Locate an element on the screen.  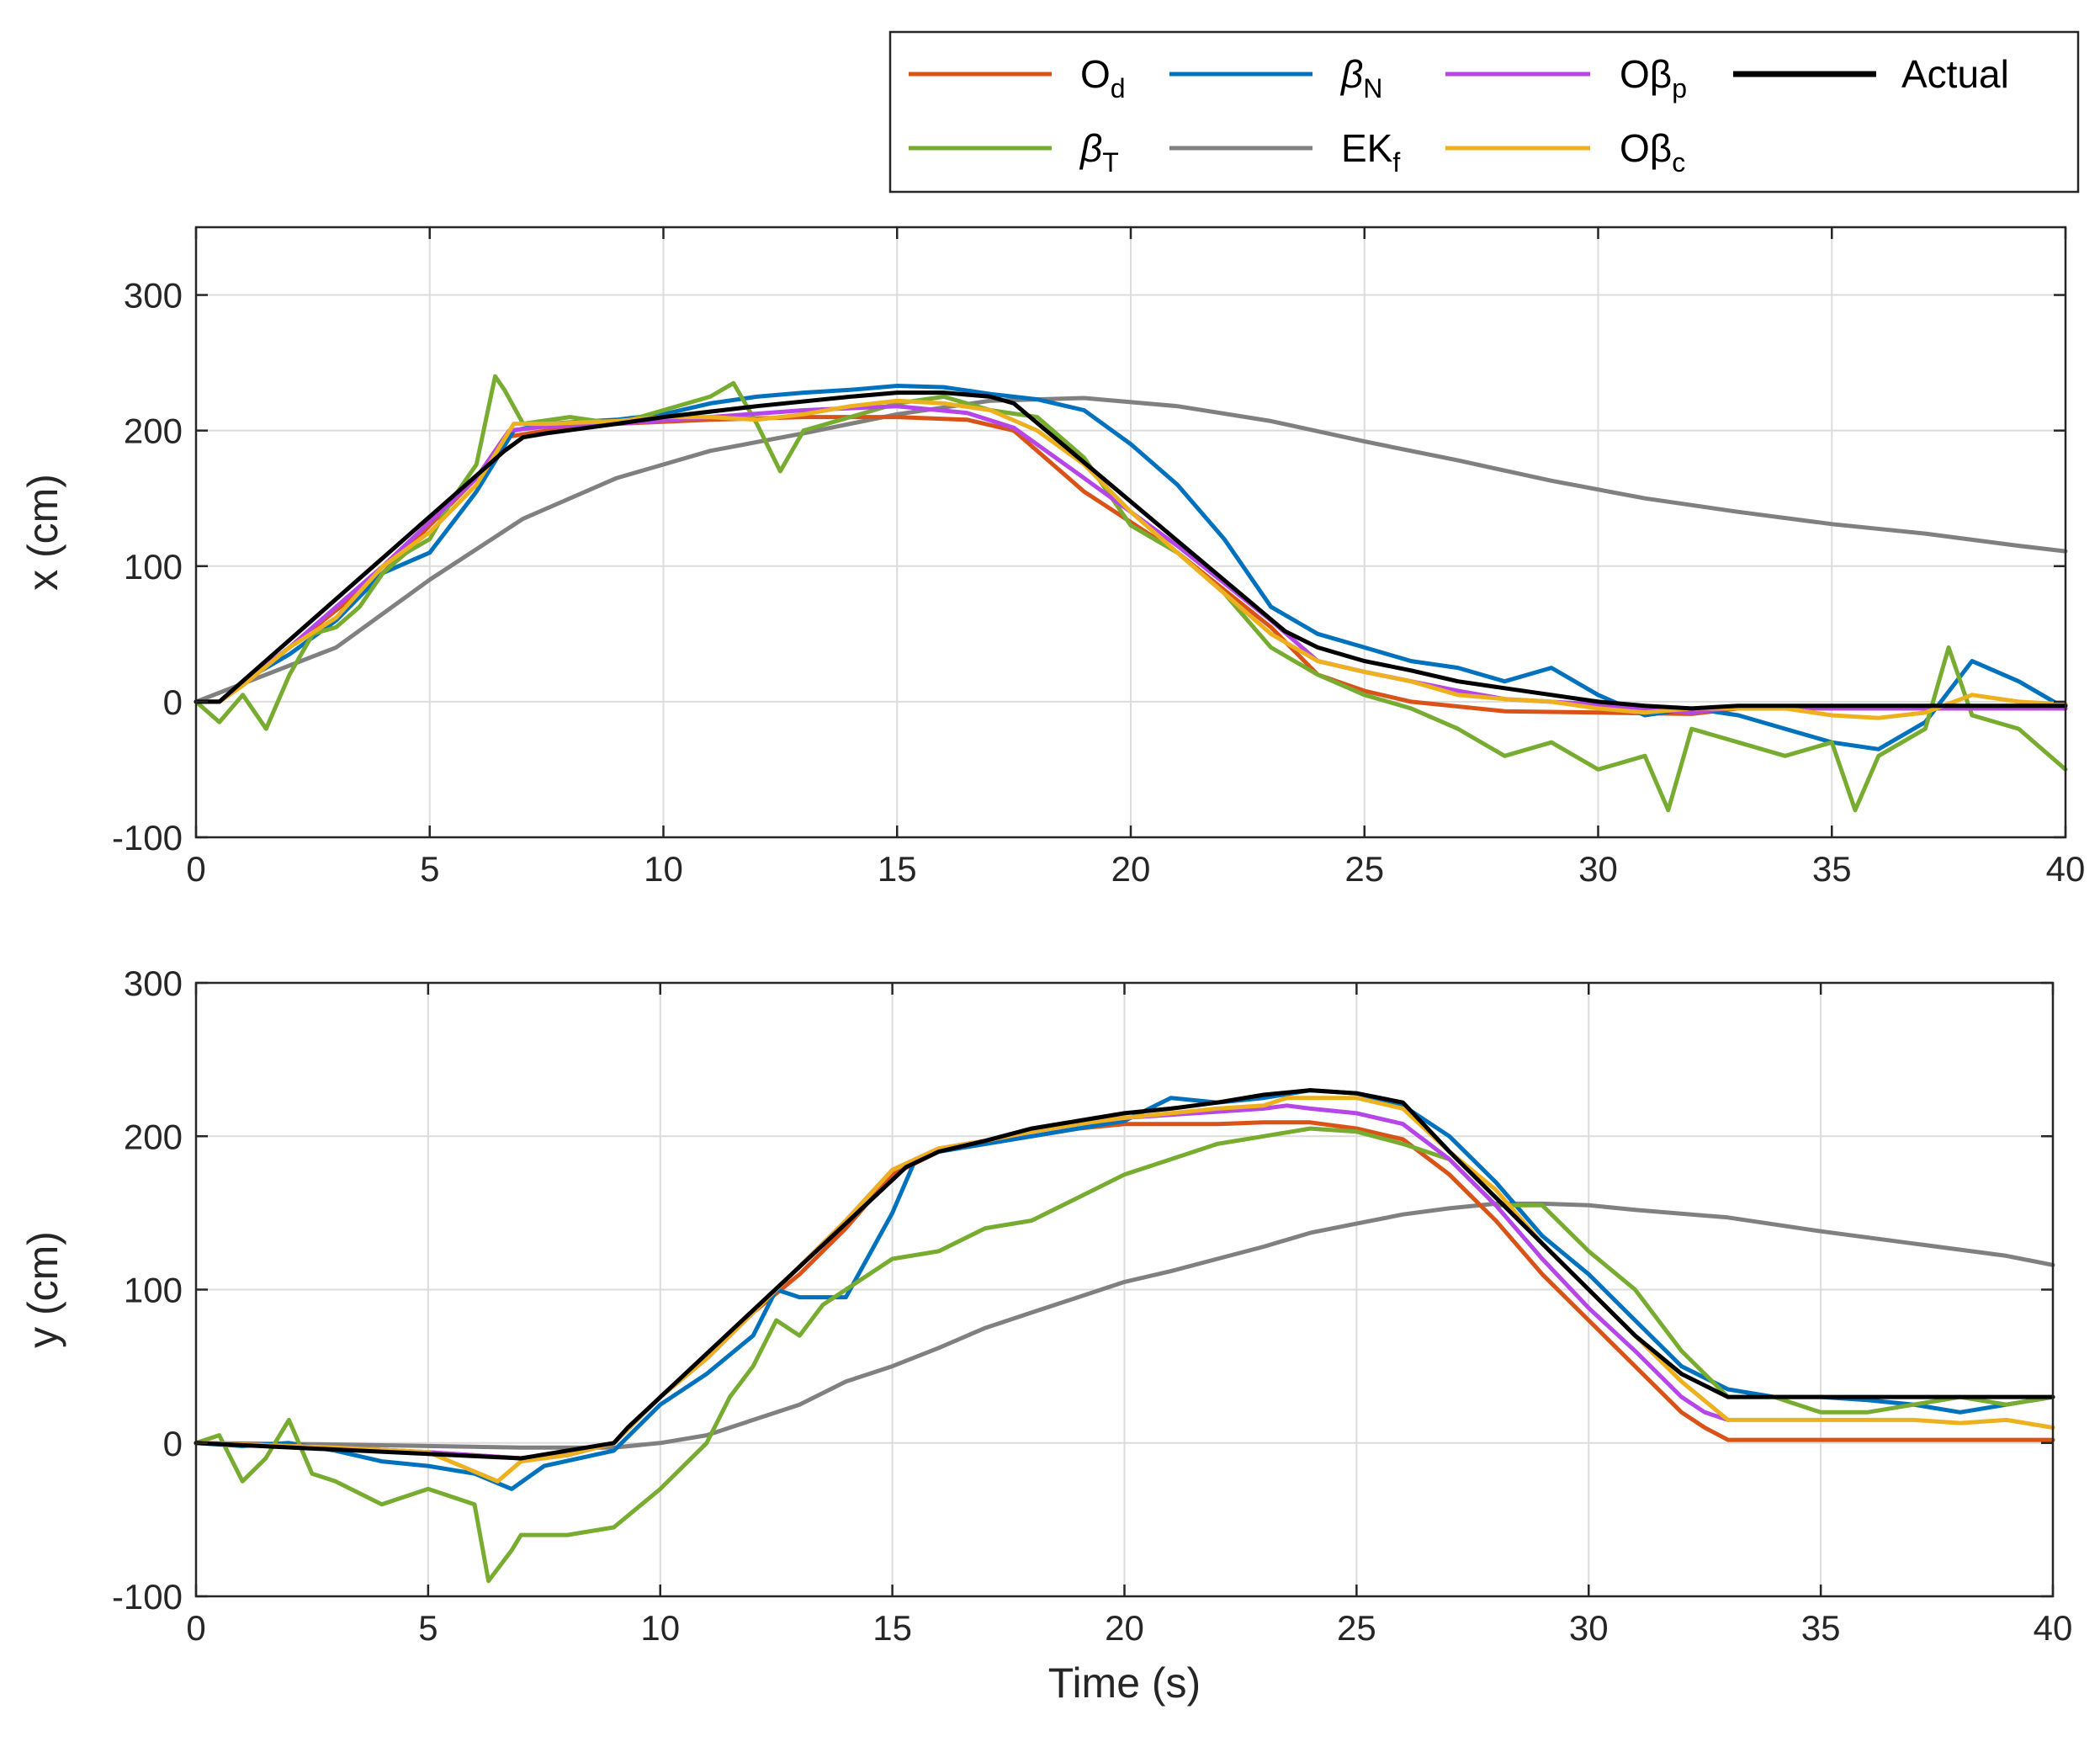
legend-box is located at coordinates (1484, 112).